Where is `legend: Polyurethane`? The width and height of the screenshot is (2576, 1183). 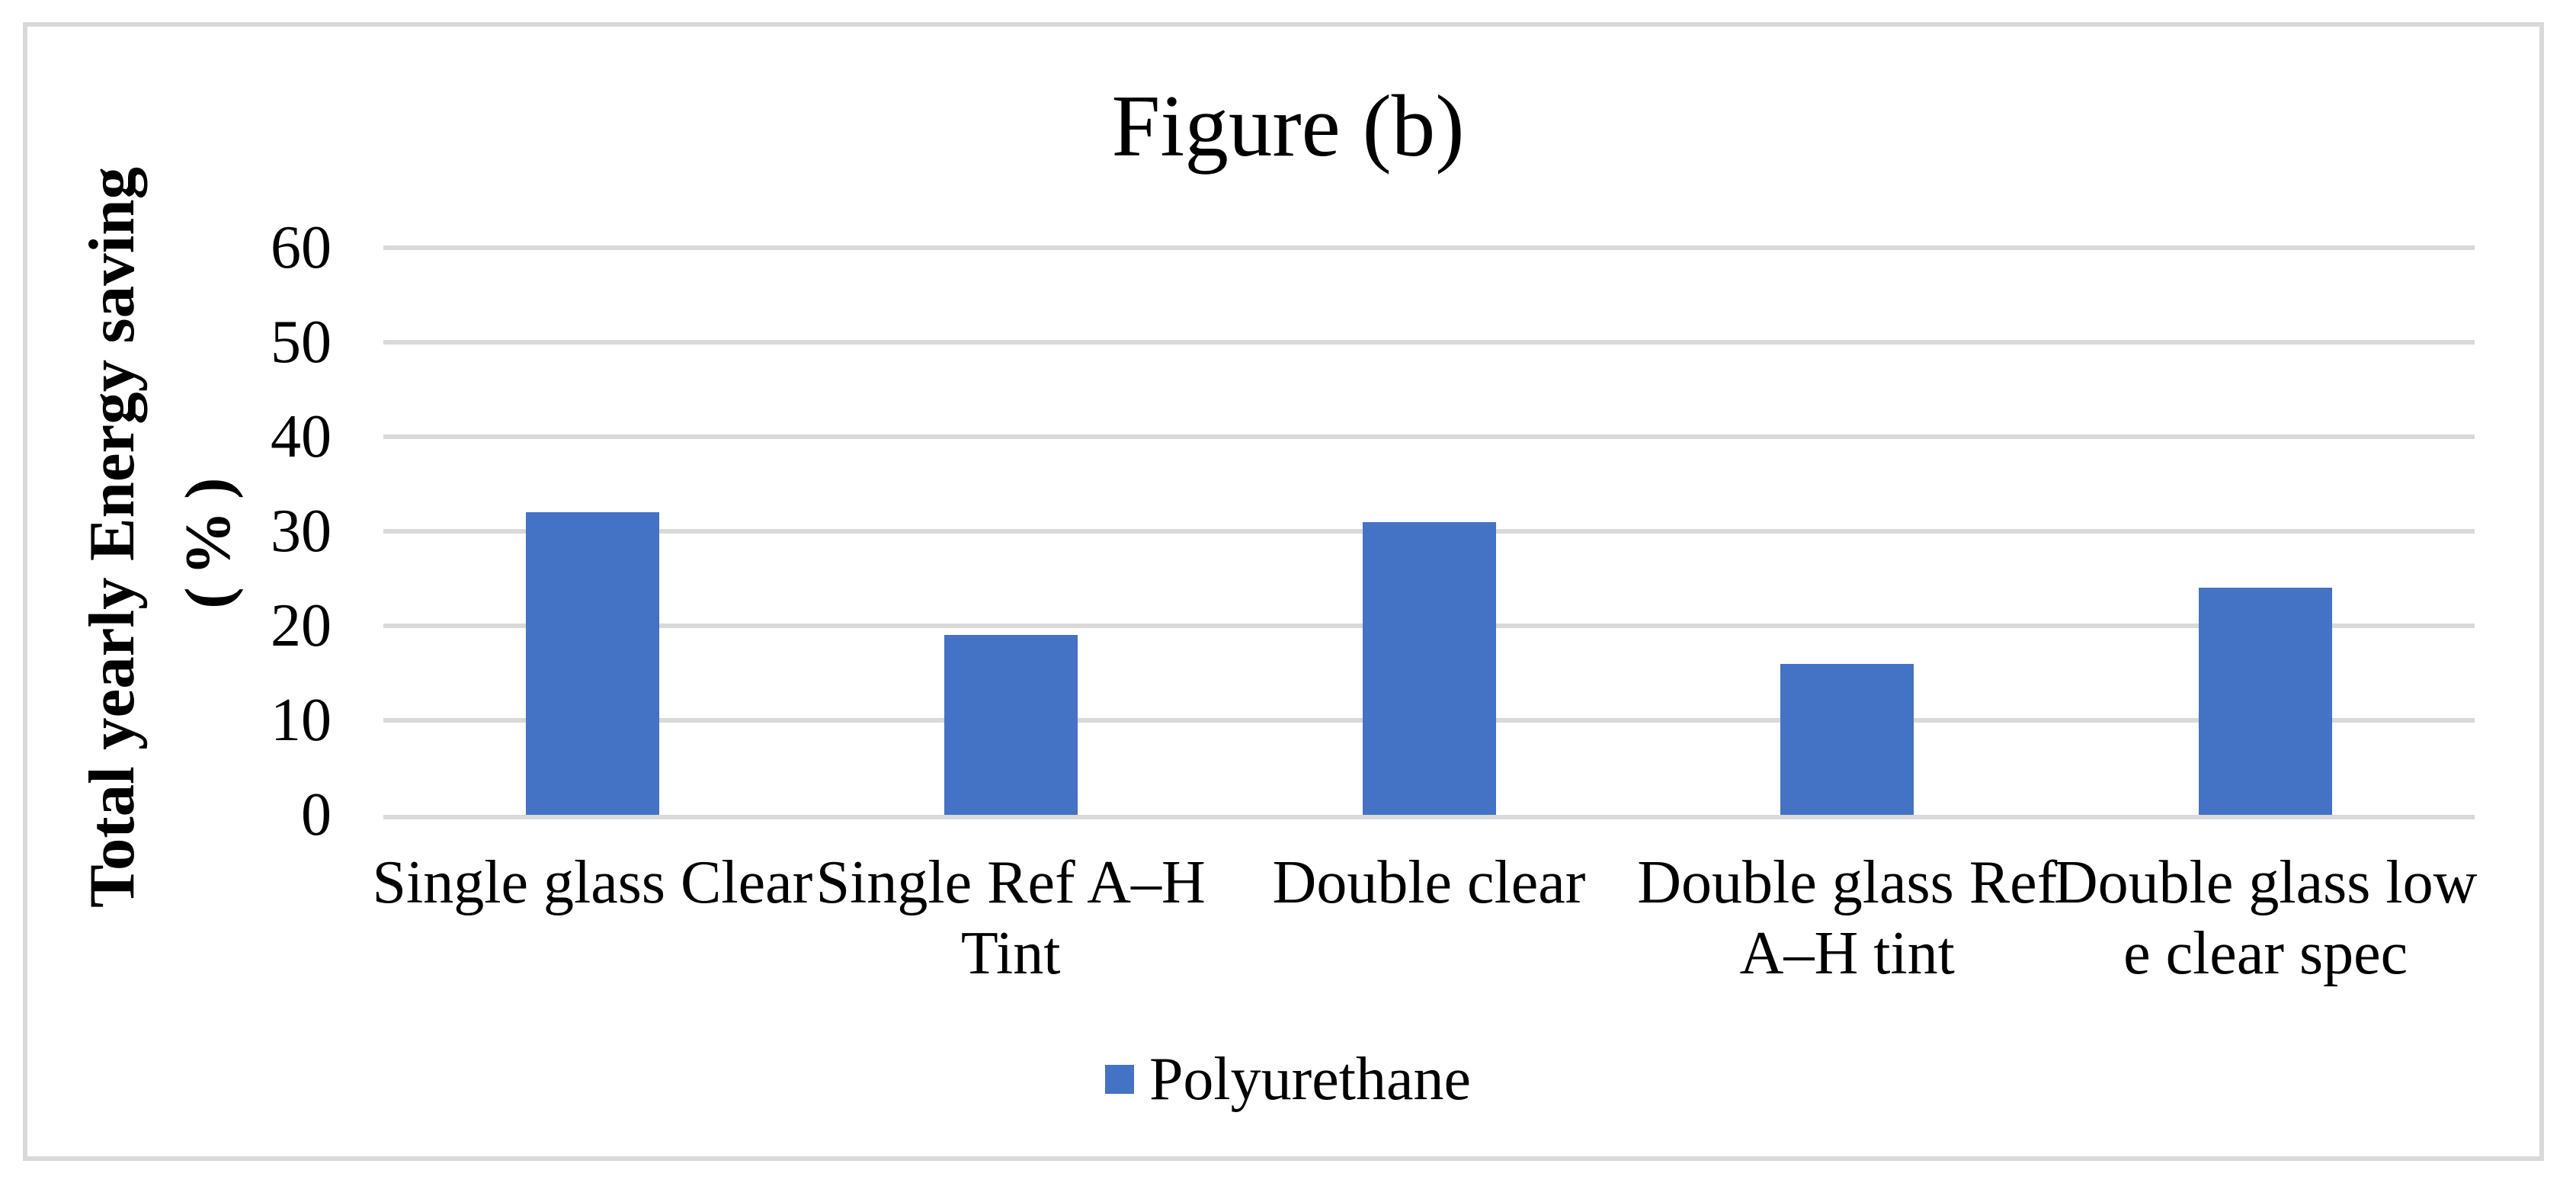
legend: Polyurethane is located at coordinates (1288, 1079).